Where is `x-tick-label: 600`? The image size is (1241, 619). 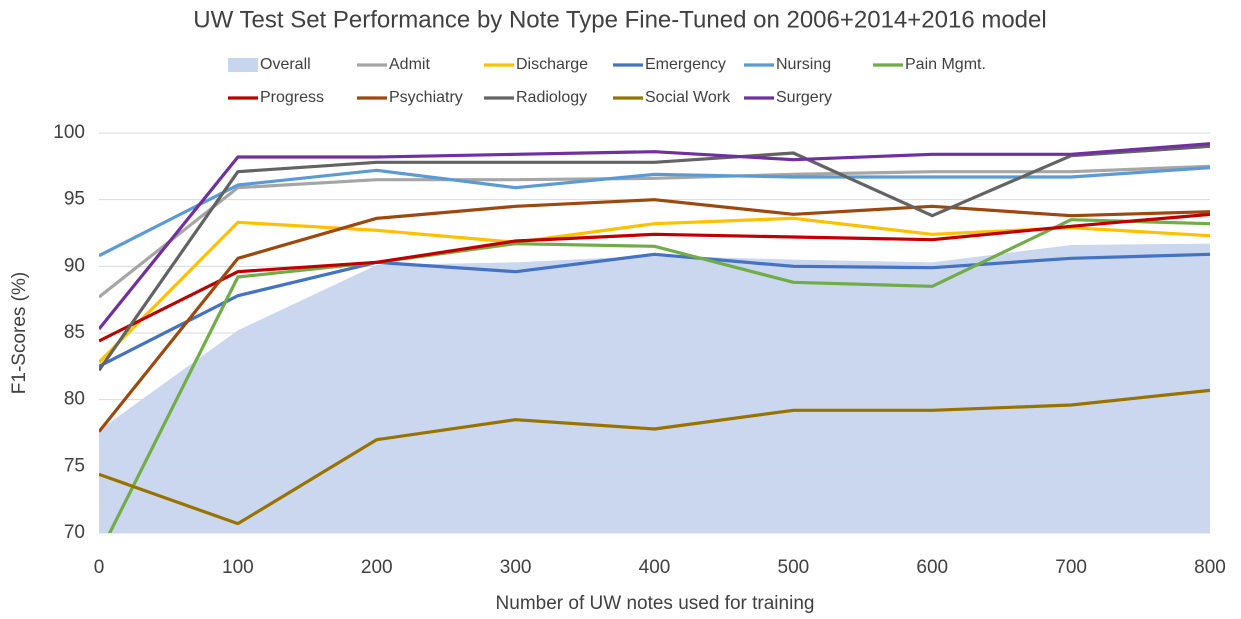
x-tick-label: 600 is located at coordinates (932, 567).